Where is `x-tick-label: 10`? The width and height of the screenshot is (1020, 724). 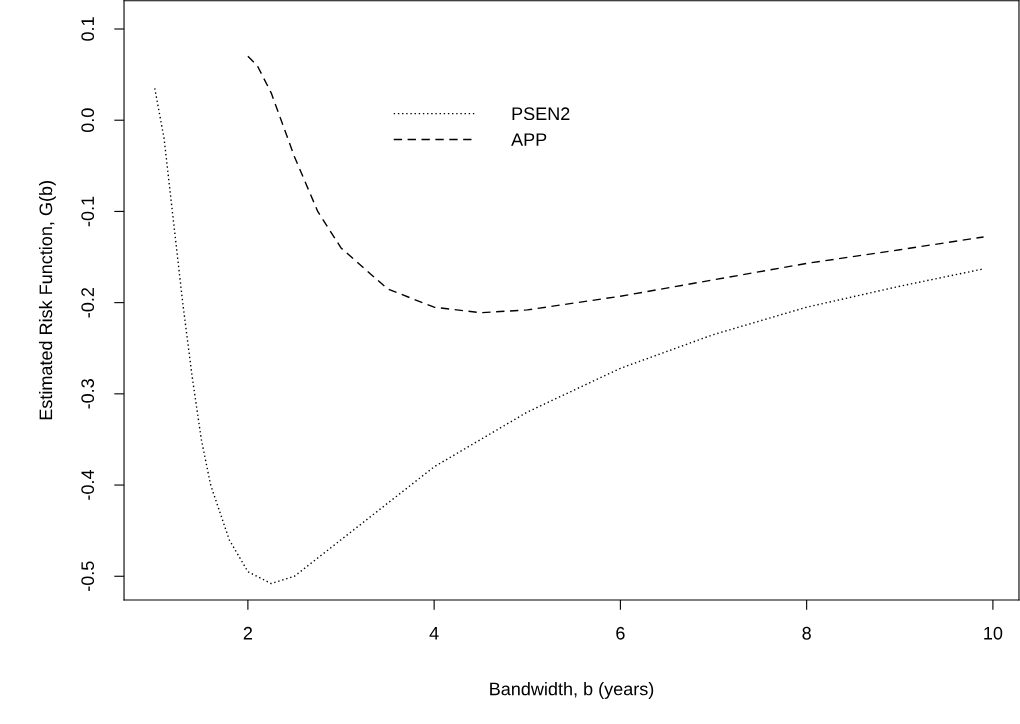 x-tick-label: 10 is located at coordinates (993, 633).